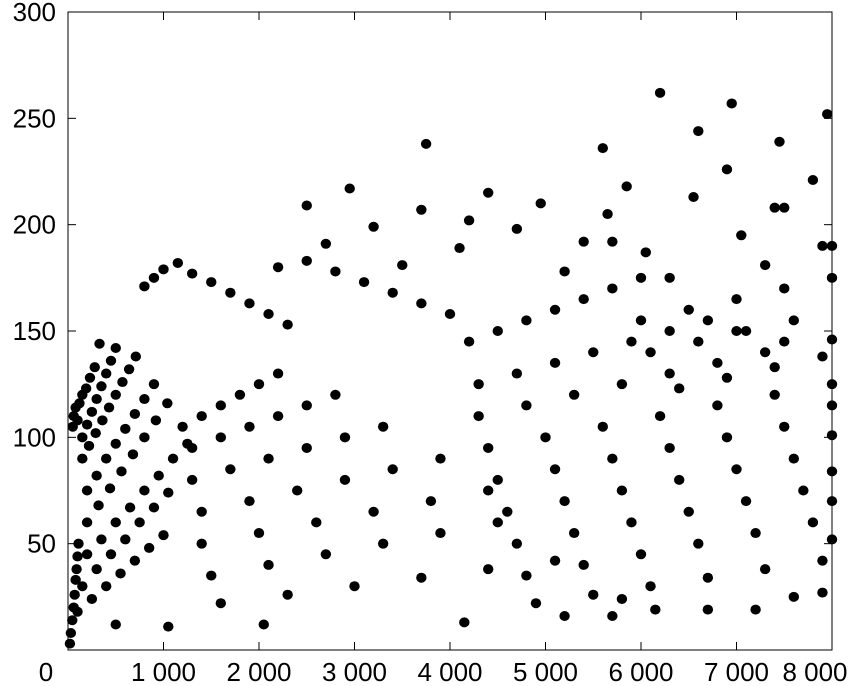  Describe the element at coordinates (640, 671) in the screenshot. I see `x-tick-label: 6 000` at that location.